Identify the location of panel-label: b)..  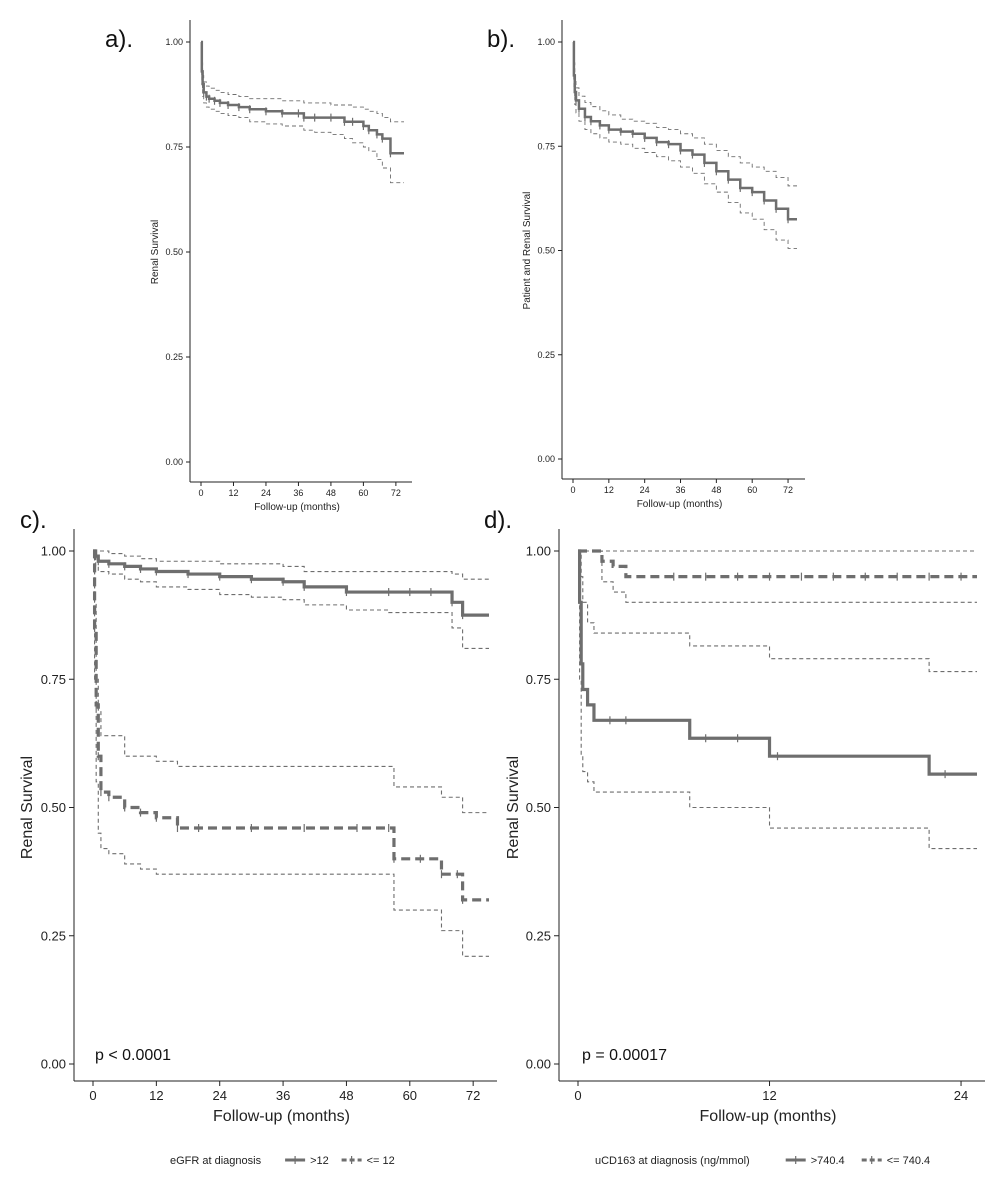
(501, 39).